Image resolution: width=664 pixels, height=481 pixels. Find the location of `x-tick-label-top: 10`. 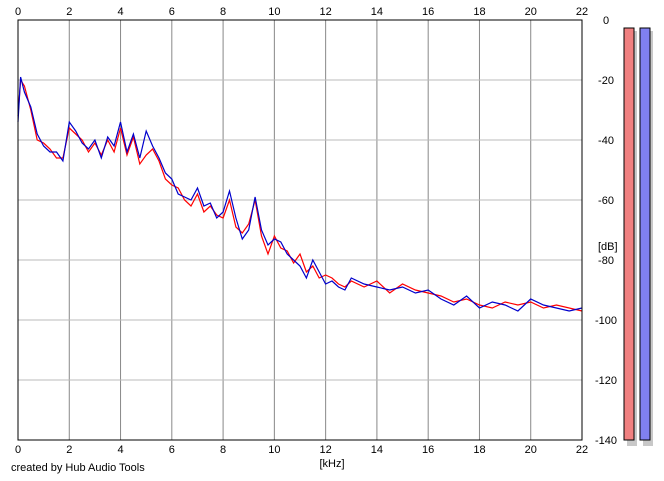

x-tick-label-top: 10 is located at coordinates (274, 12).